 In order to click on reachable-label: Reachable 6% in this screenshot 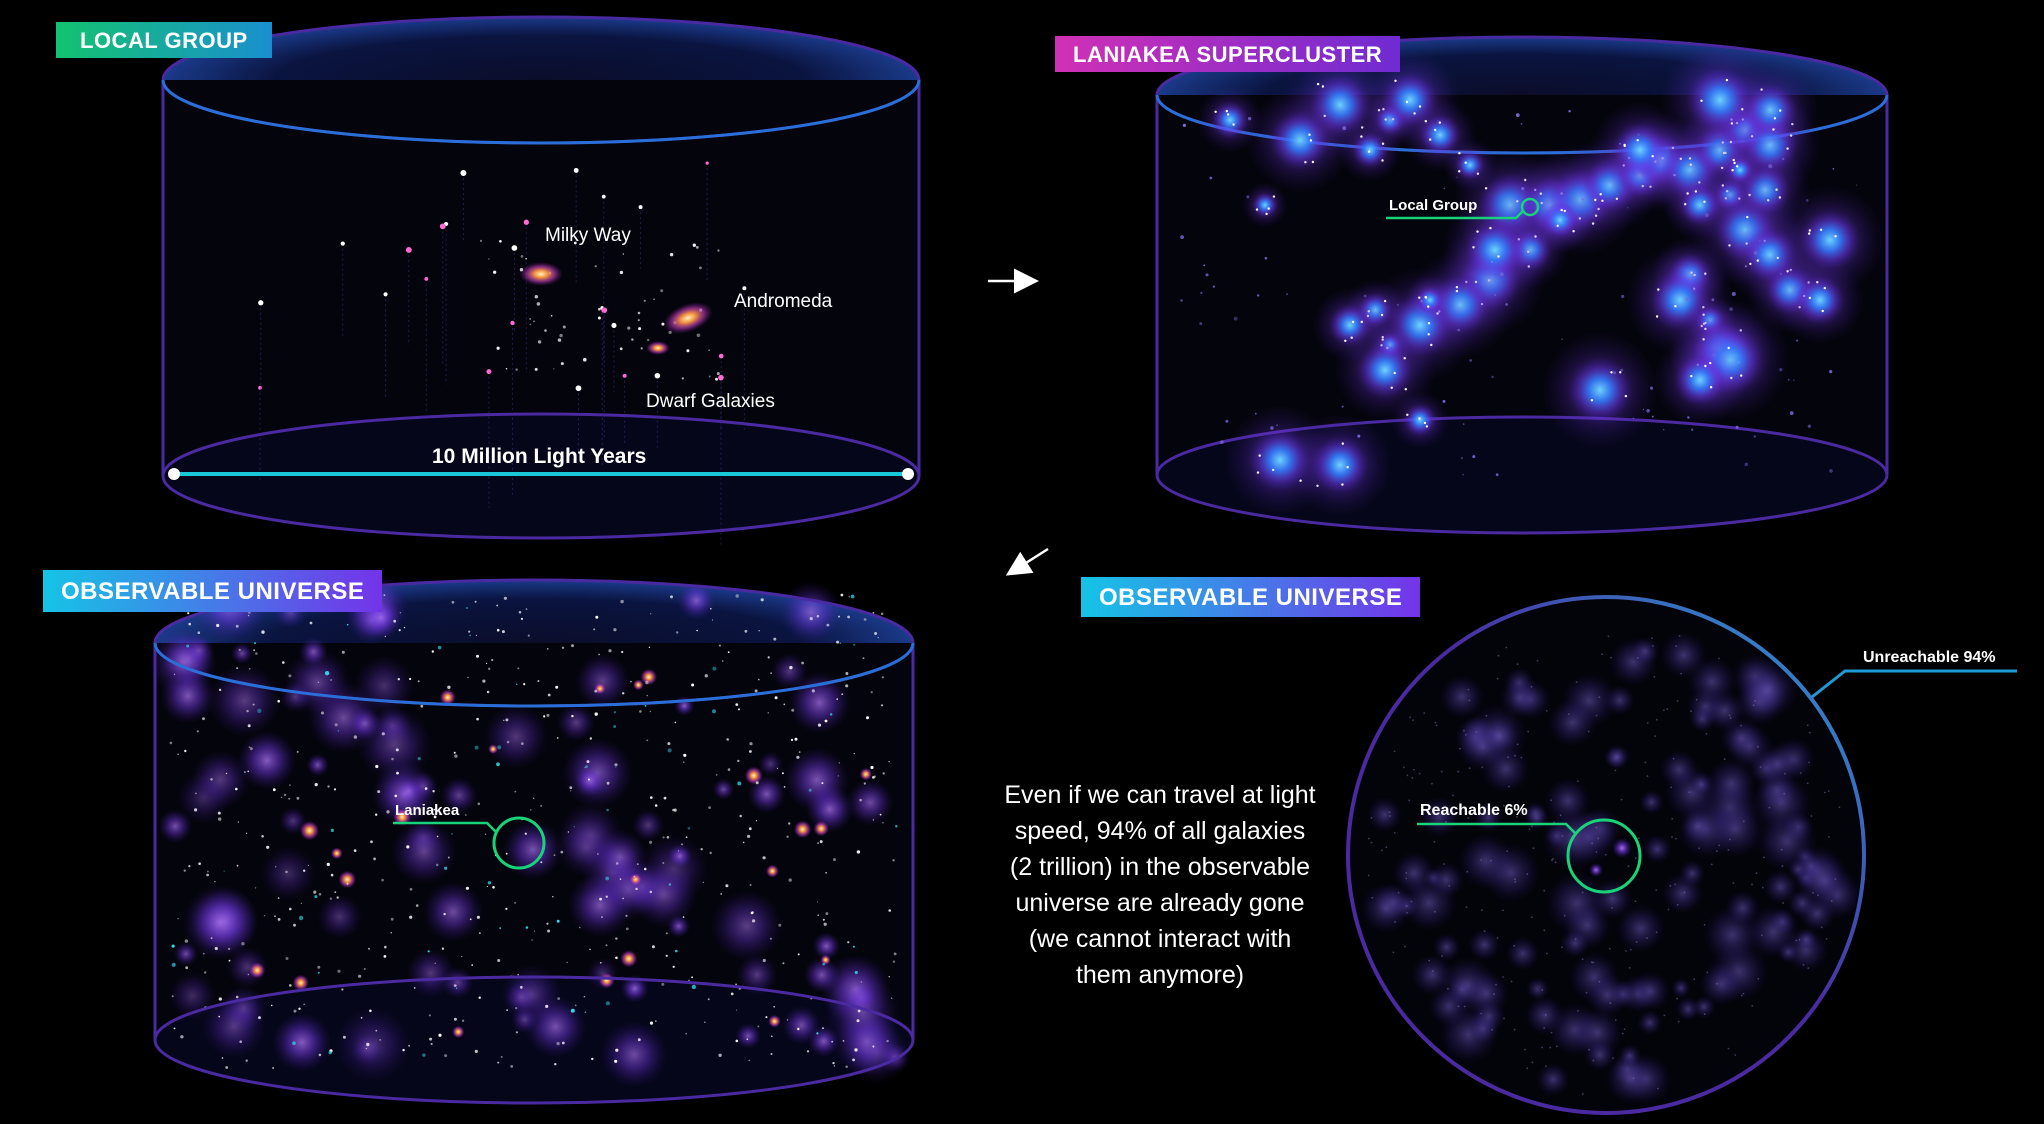, I will do `click(1474, 810)`.